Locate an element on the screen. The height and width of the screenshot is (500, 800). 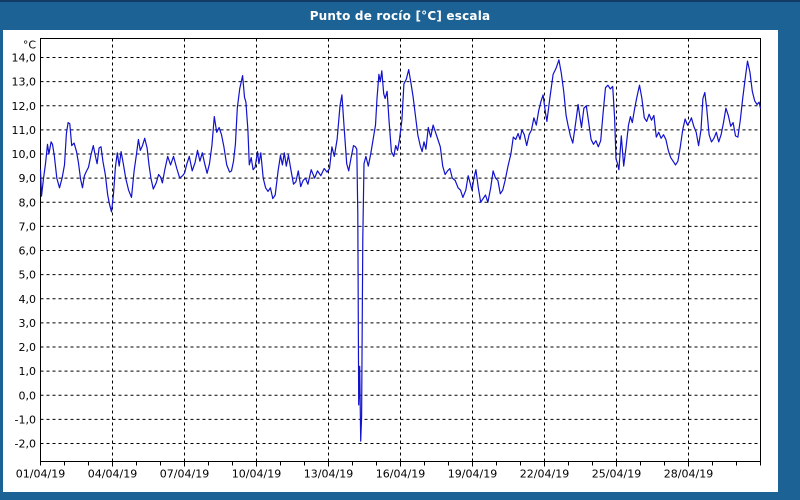
x-tick-label: 07/04/19 is located at coordinates (184, 474).